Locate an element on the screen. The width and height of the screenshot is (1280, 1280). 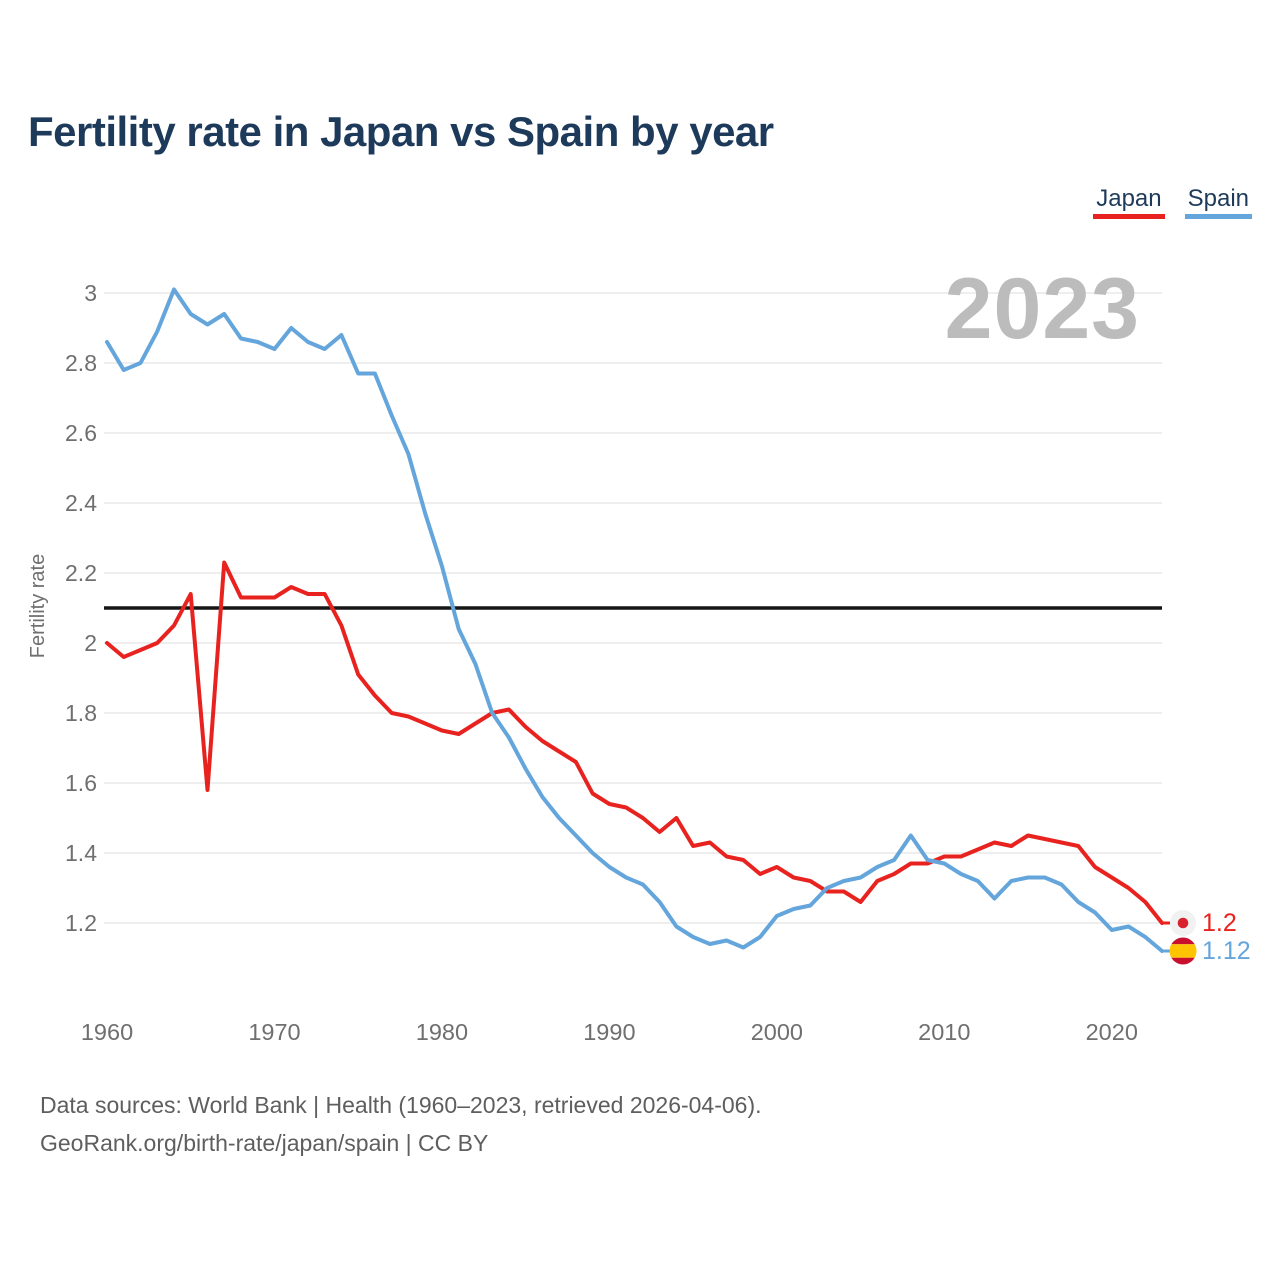
y-tick-label: 3 is located at coordinates (90, 293).